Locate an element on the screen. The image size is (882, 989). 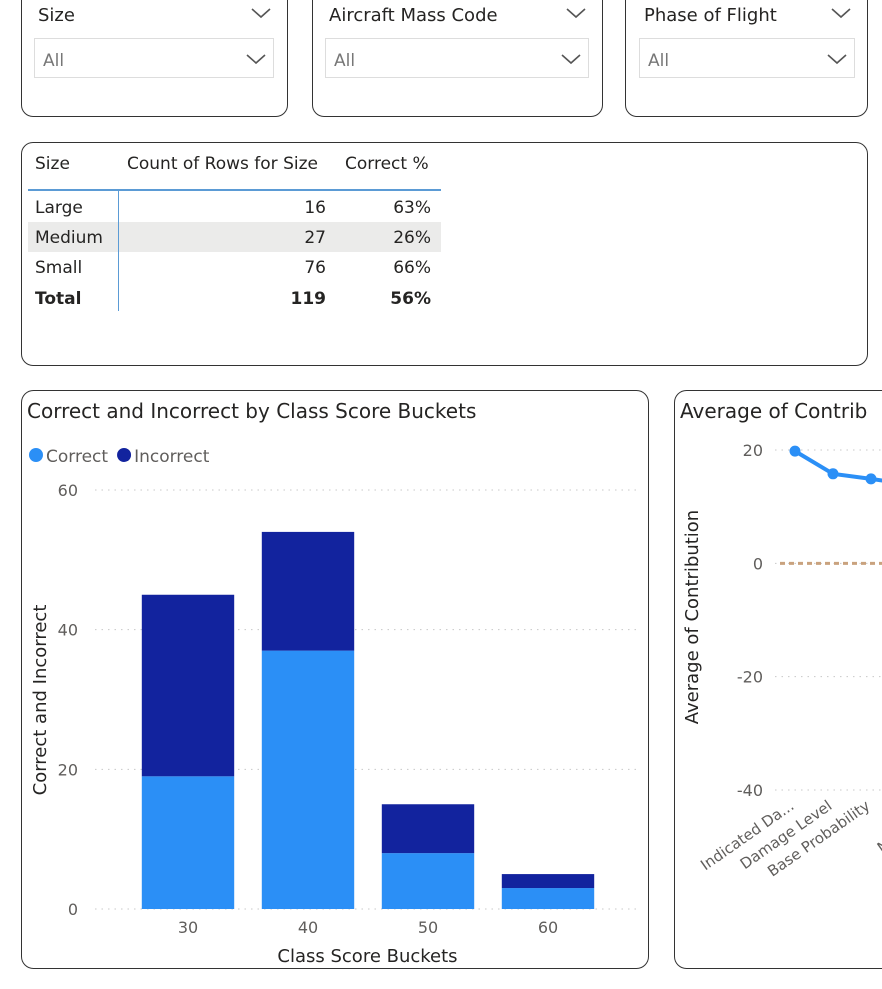
x-tick-label: Number of is located at coordinates (878, 826).